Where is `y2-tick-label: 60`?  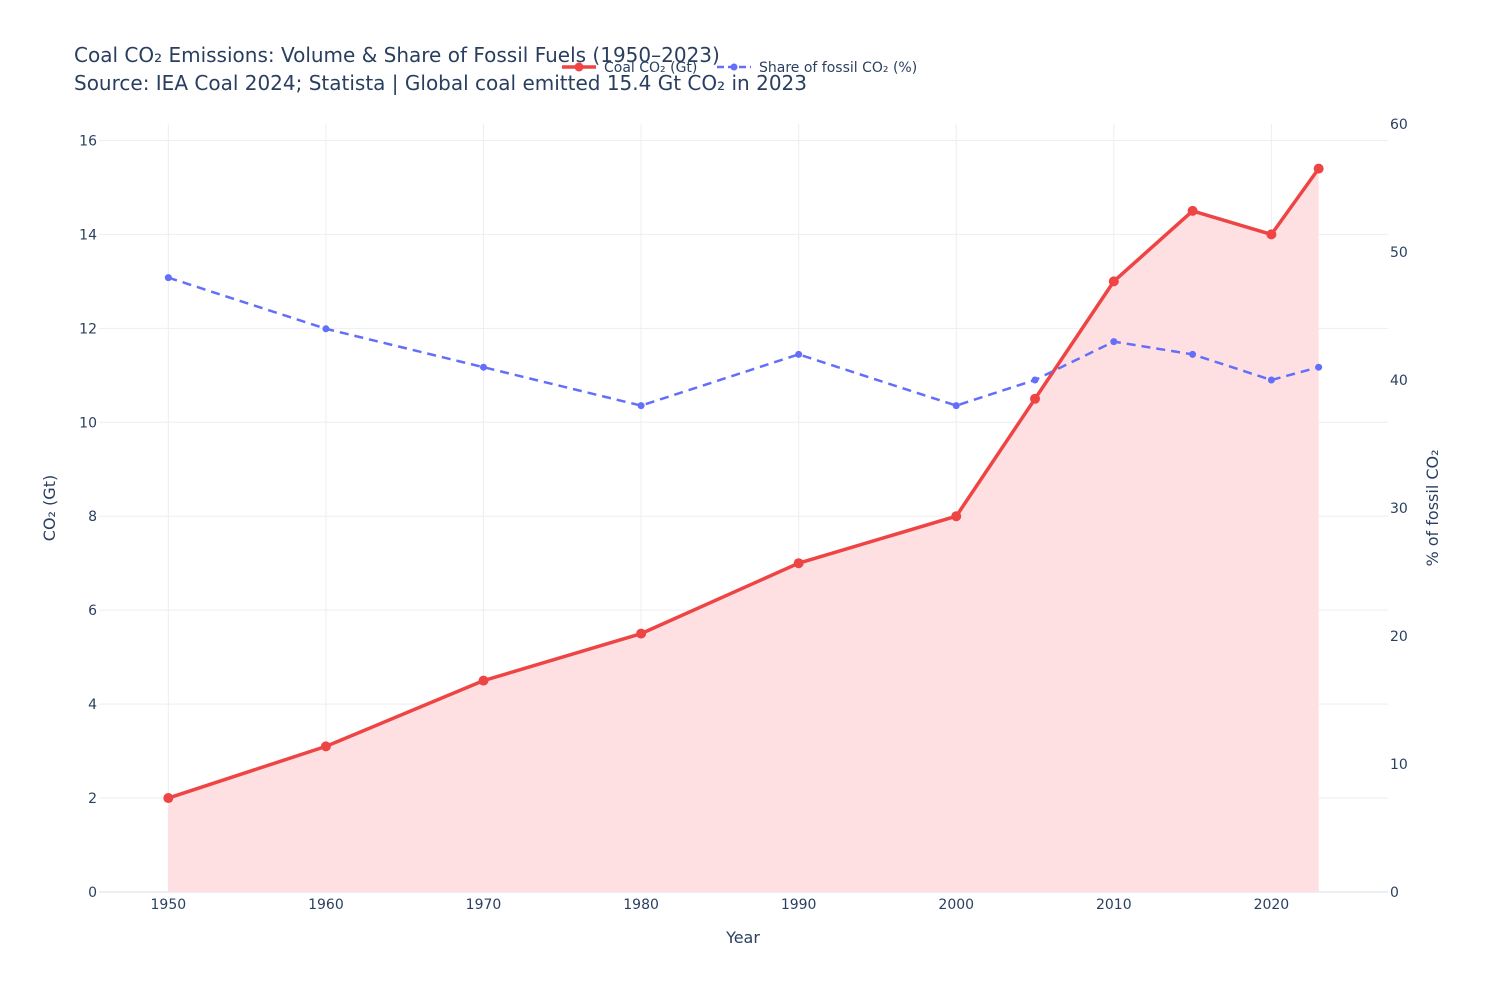
y2-tick-label: 60 is located at coordinates (1399, 125).